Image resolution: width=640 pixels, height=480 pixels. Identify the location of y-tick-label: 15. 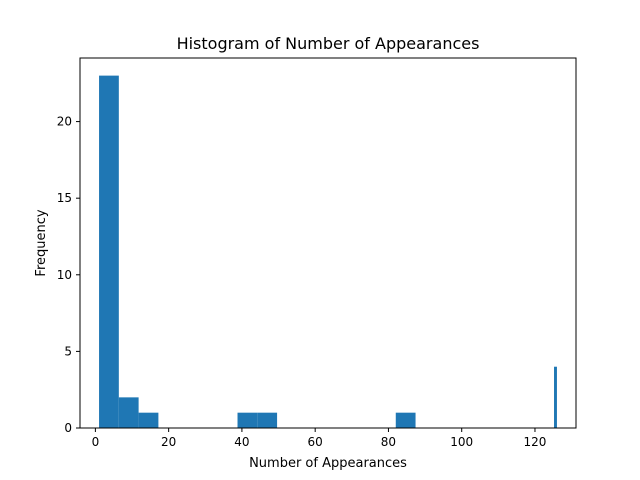
(64, 198).